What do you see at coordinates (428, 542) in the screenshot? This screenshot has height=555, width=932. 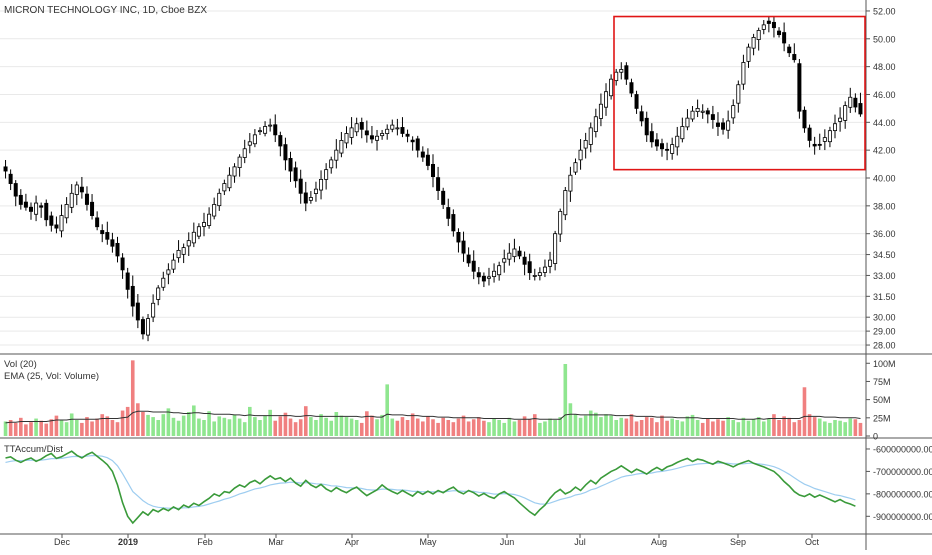 I see `x-tick-label: May` at bounding box center [428, 542].